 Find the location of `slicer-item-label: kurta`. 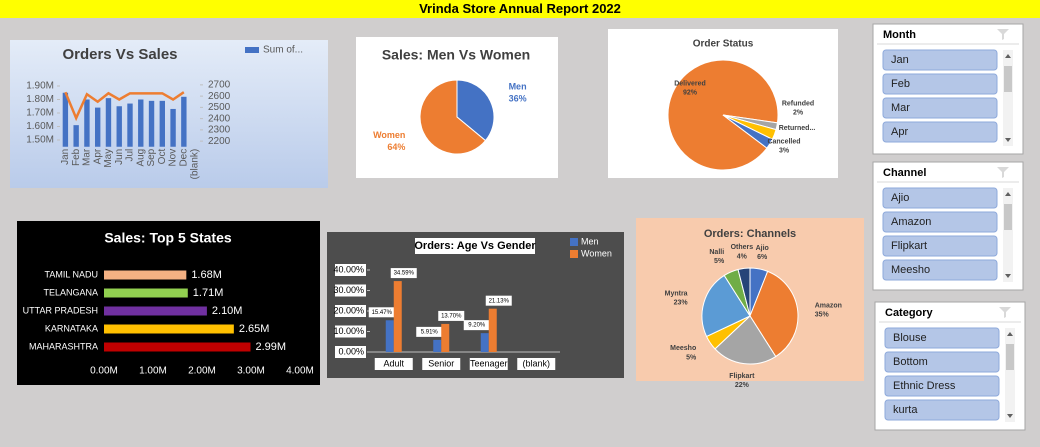

slicer-item-label: kurta is located at coordinates (905, 410).